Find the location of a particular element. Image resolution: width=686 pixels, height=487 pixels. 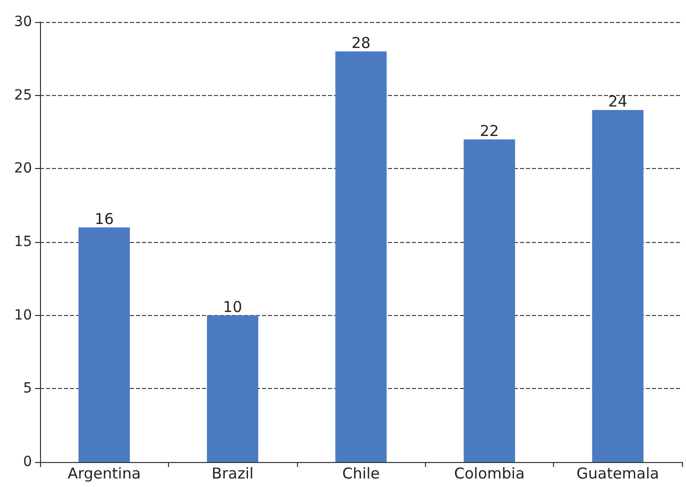

y-tick-label: 15 is located at coordinates (23, 242).